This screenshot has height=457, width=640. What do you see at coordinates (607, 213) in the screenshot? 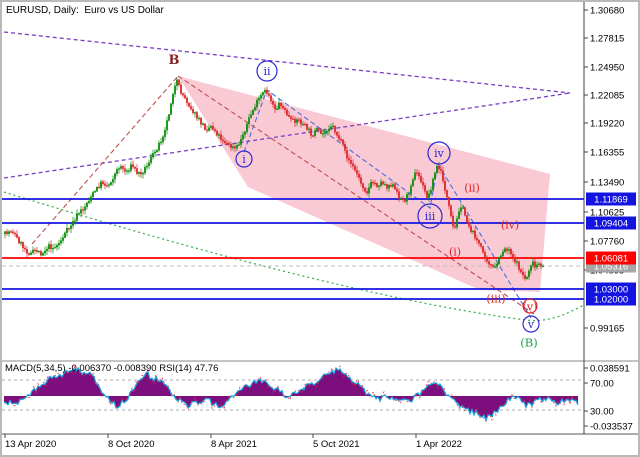
I see `axis-tick-label: 1.10625` at bounding box center [607, 213].